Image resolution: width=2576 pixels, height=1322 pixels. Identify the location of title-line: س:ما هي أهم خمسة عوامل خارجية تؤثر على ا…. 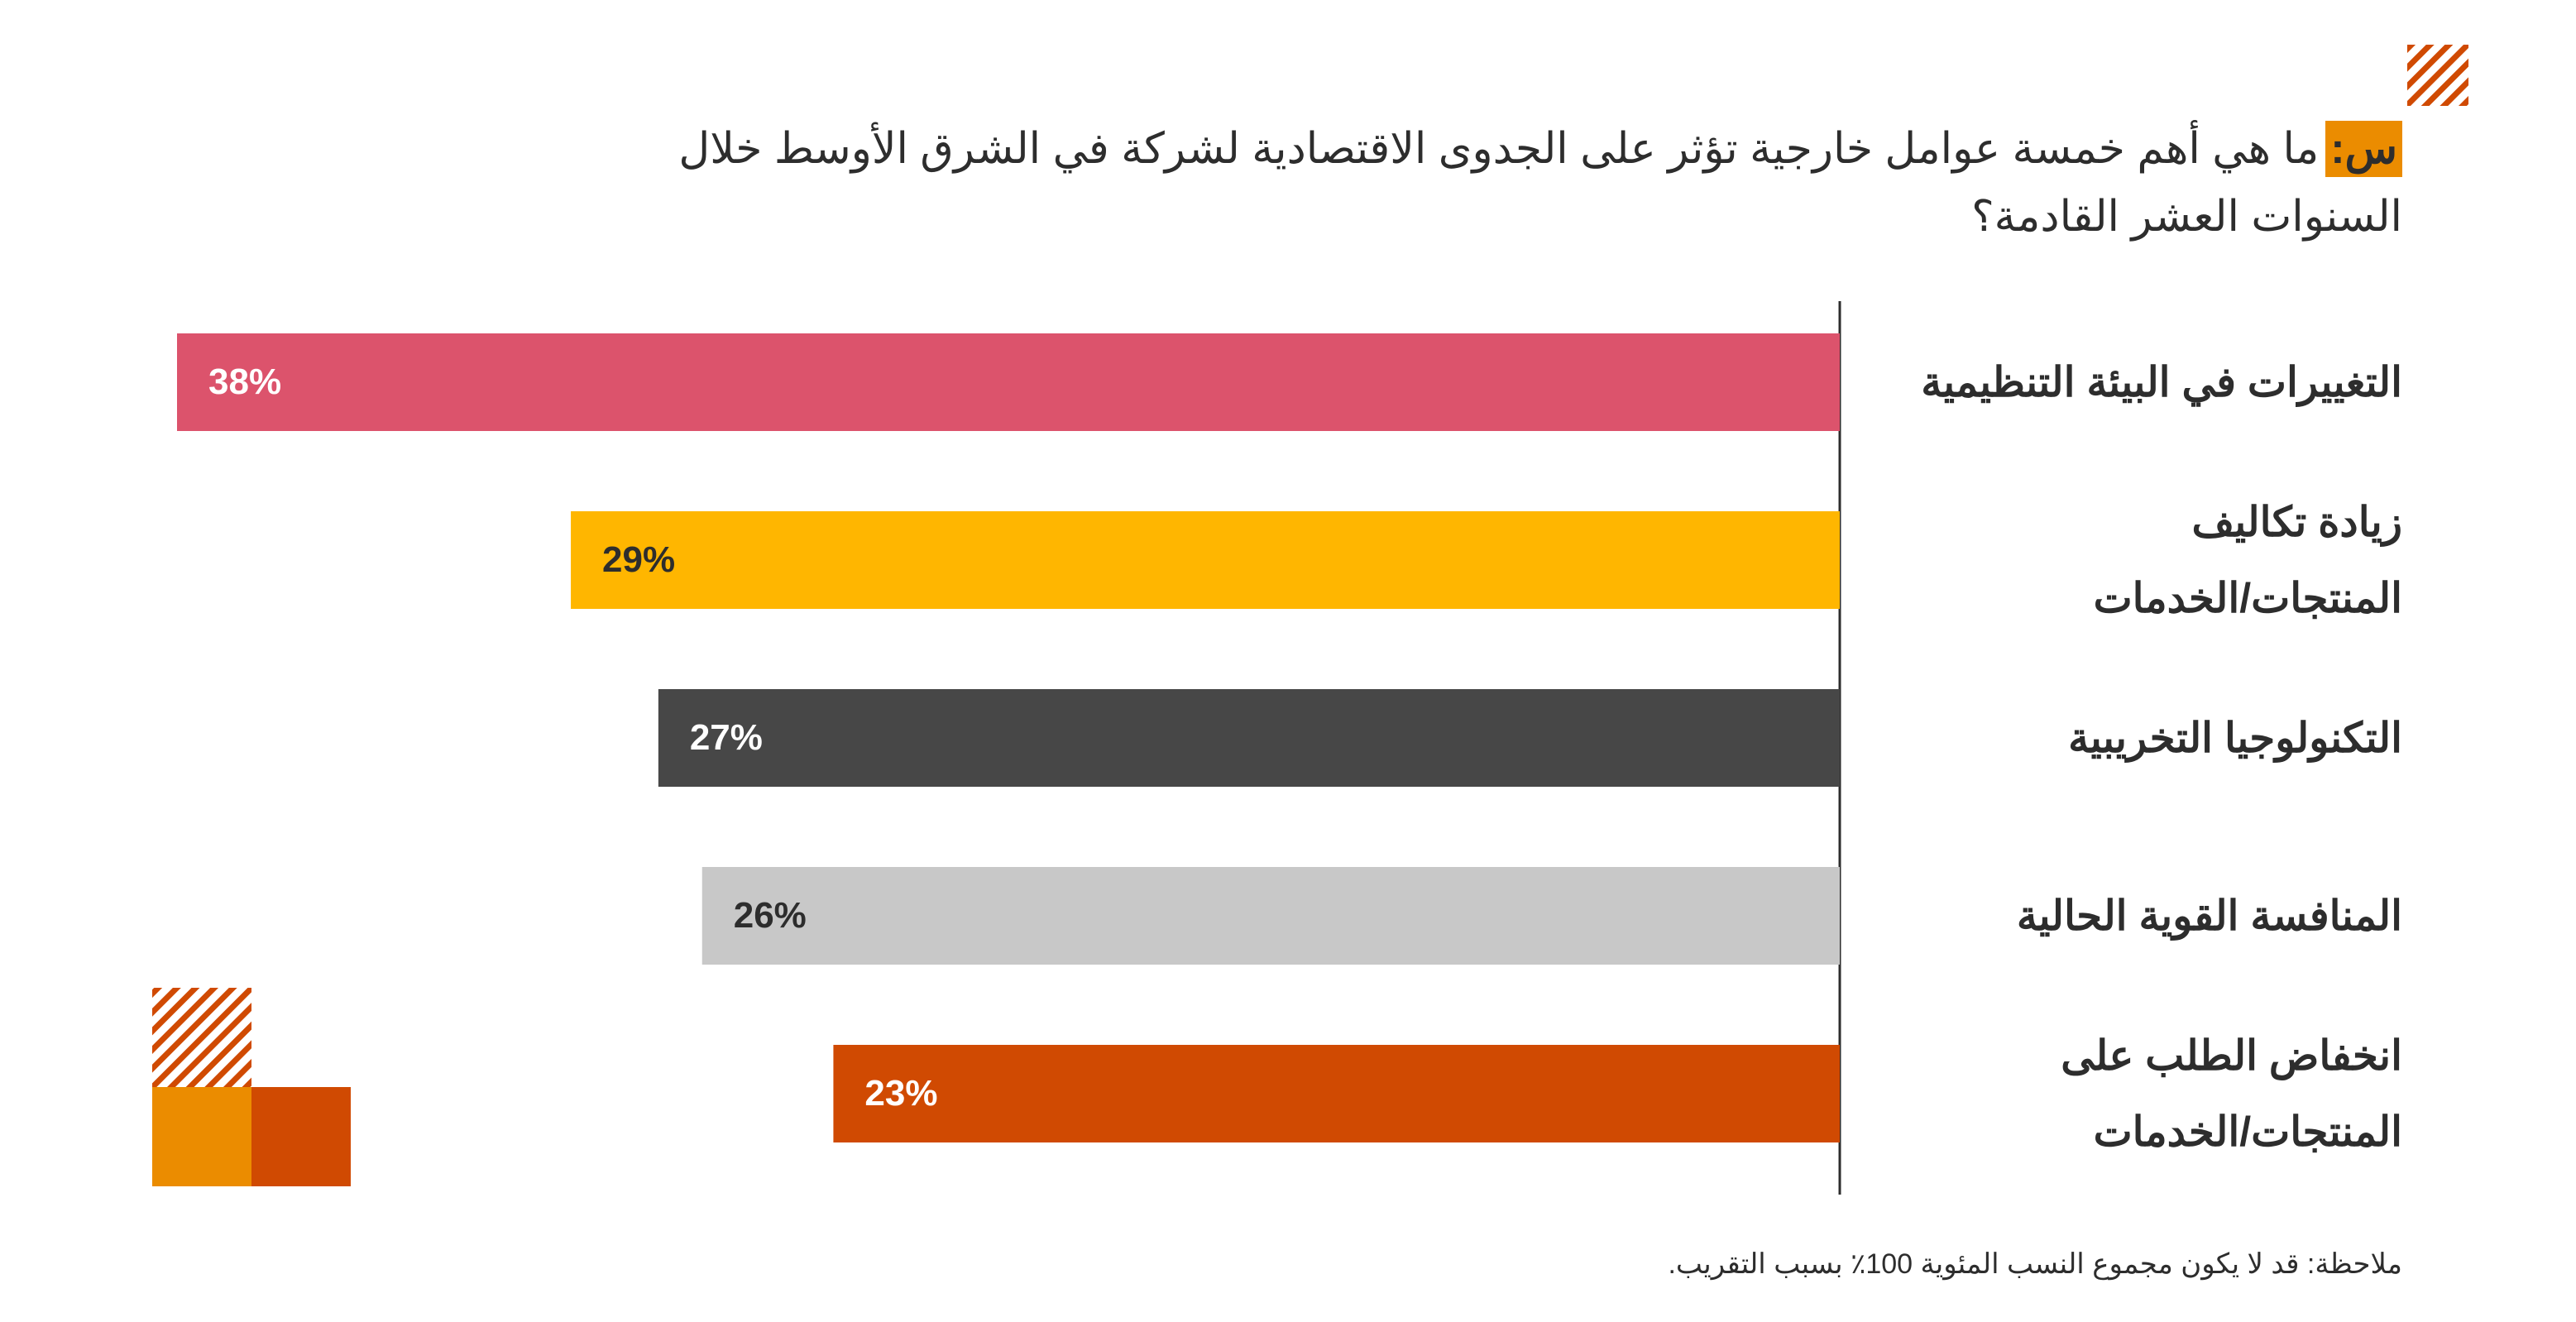
(1540, 149).